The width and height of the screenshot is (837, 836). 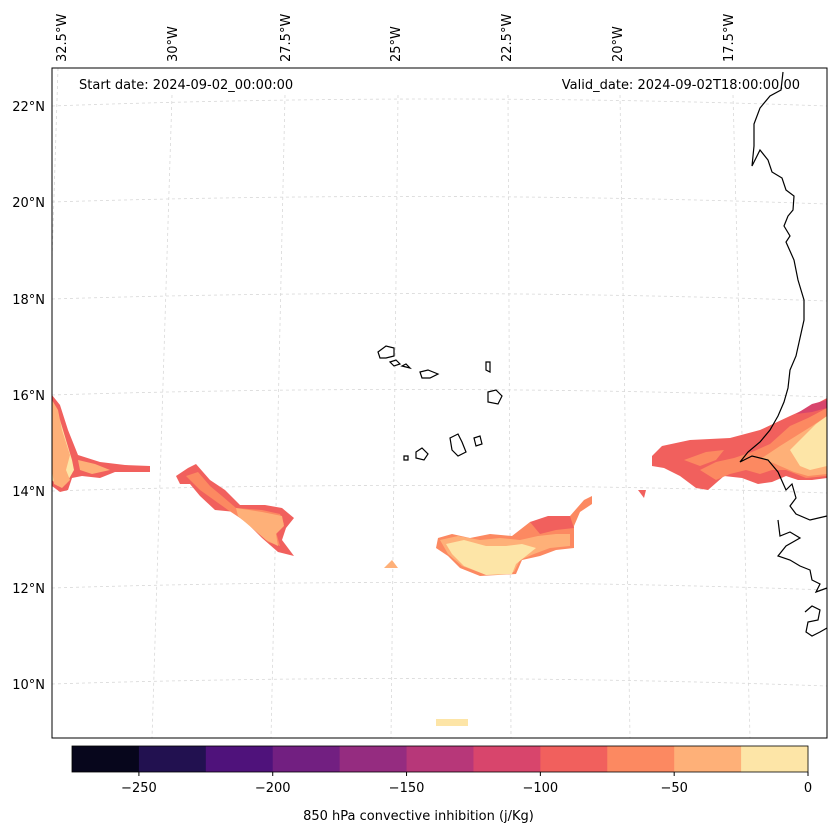 I want to click on lon-label: 25°W, so click(x=396, y=44).